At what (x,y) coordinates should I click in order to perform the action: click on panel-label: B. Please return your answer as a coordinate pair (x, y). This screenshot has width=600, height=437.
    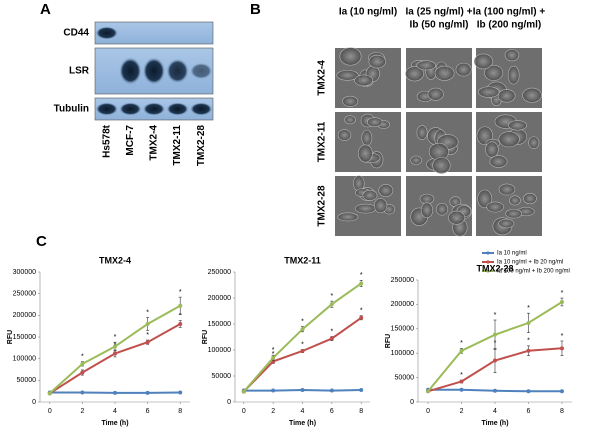
    Looking at the image, I should click on (255, 9).